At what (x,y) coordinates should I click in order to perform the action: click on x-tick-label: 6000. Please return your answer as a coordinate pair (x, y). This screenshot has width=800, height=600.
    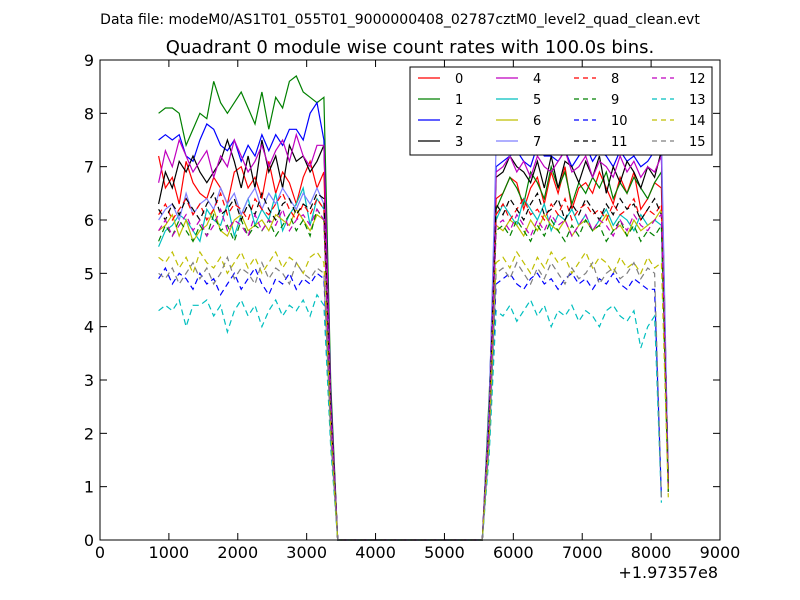
    Looking at the image, I should click on (513, 552).